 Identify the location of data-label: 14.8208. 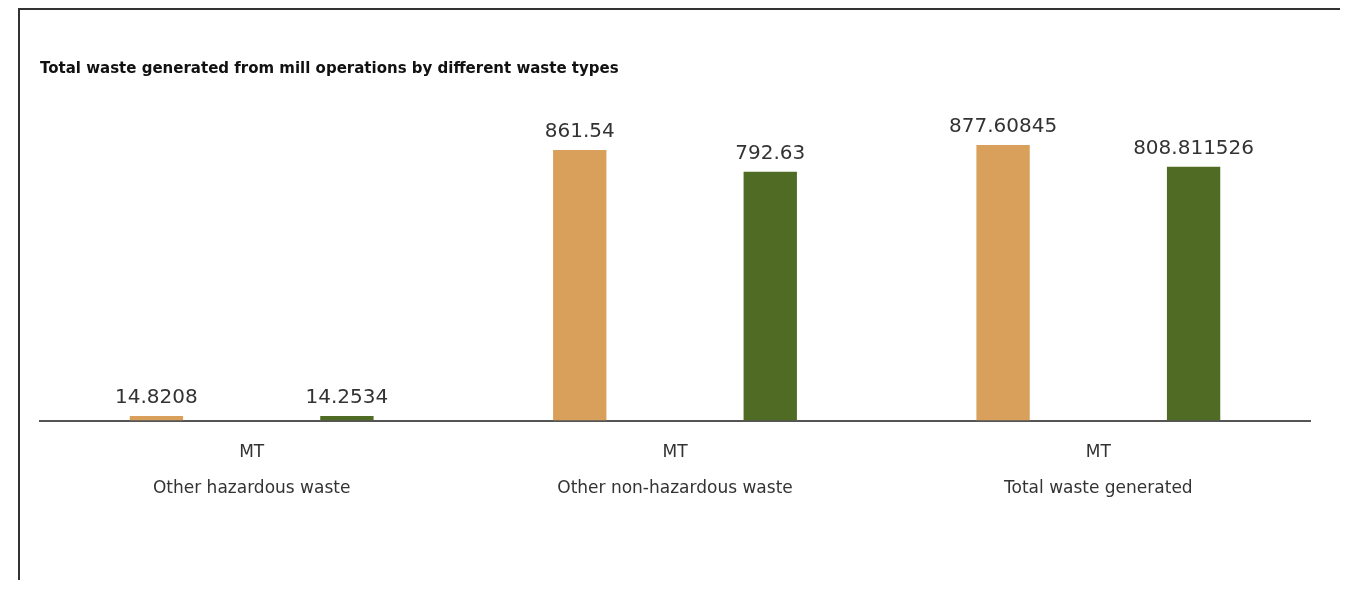
(156, 396).